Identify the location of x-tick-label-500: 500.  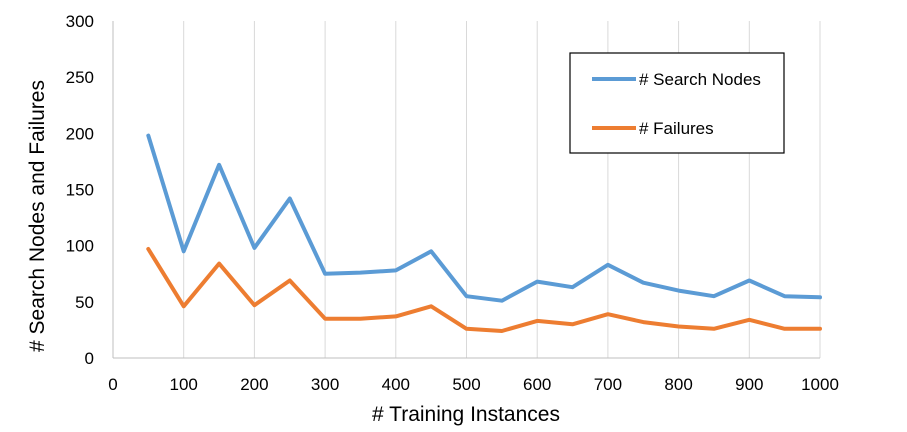
(466, 384).